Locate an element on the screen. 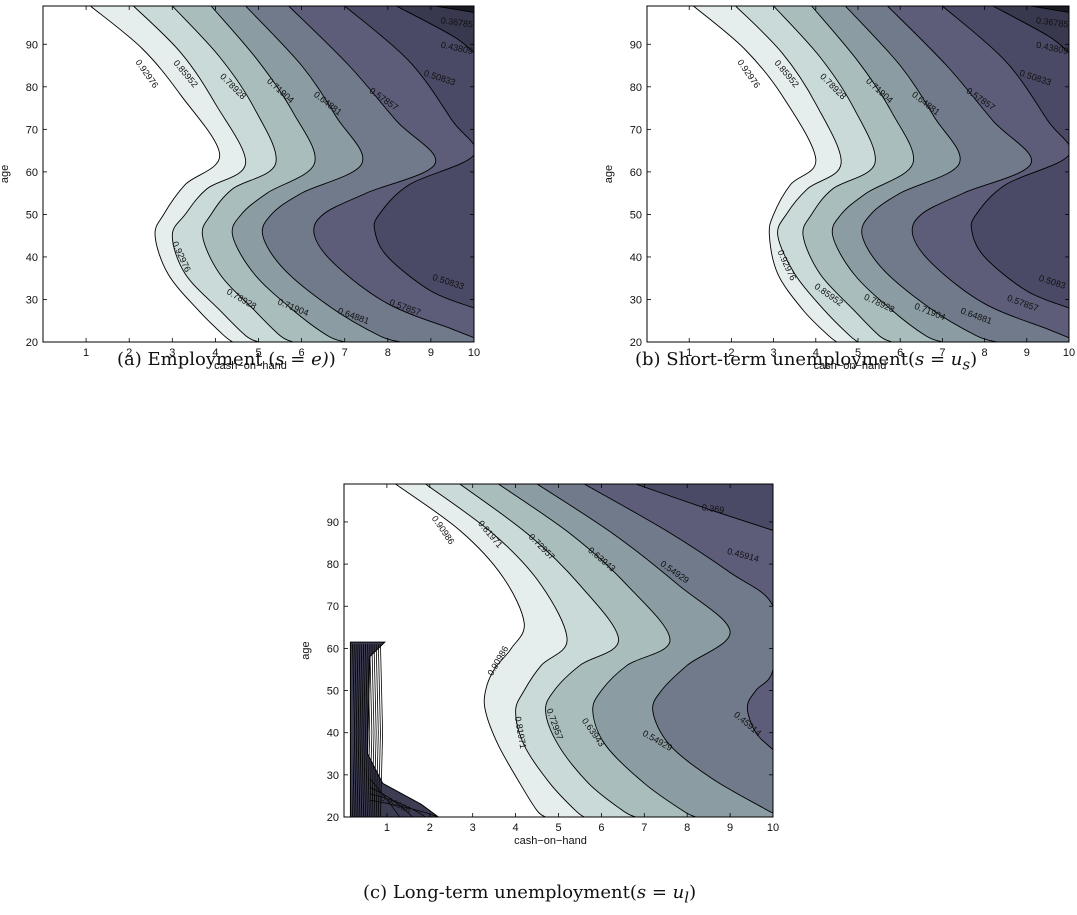 Image resolution: width=1077 pixels, height=915 pixels. y-axis-label-c: age is located at coordinates (306, 650).